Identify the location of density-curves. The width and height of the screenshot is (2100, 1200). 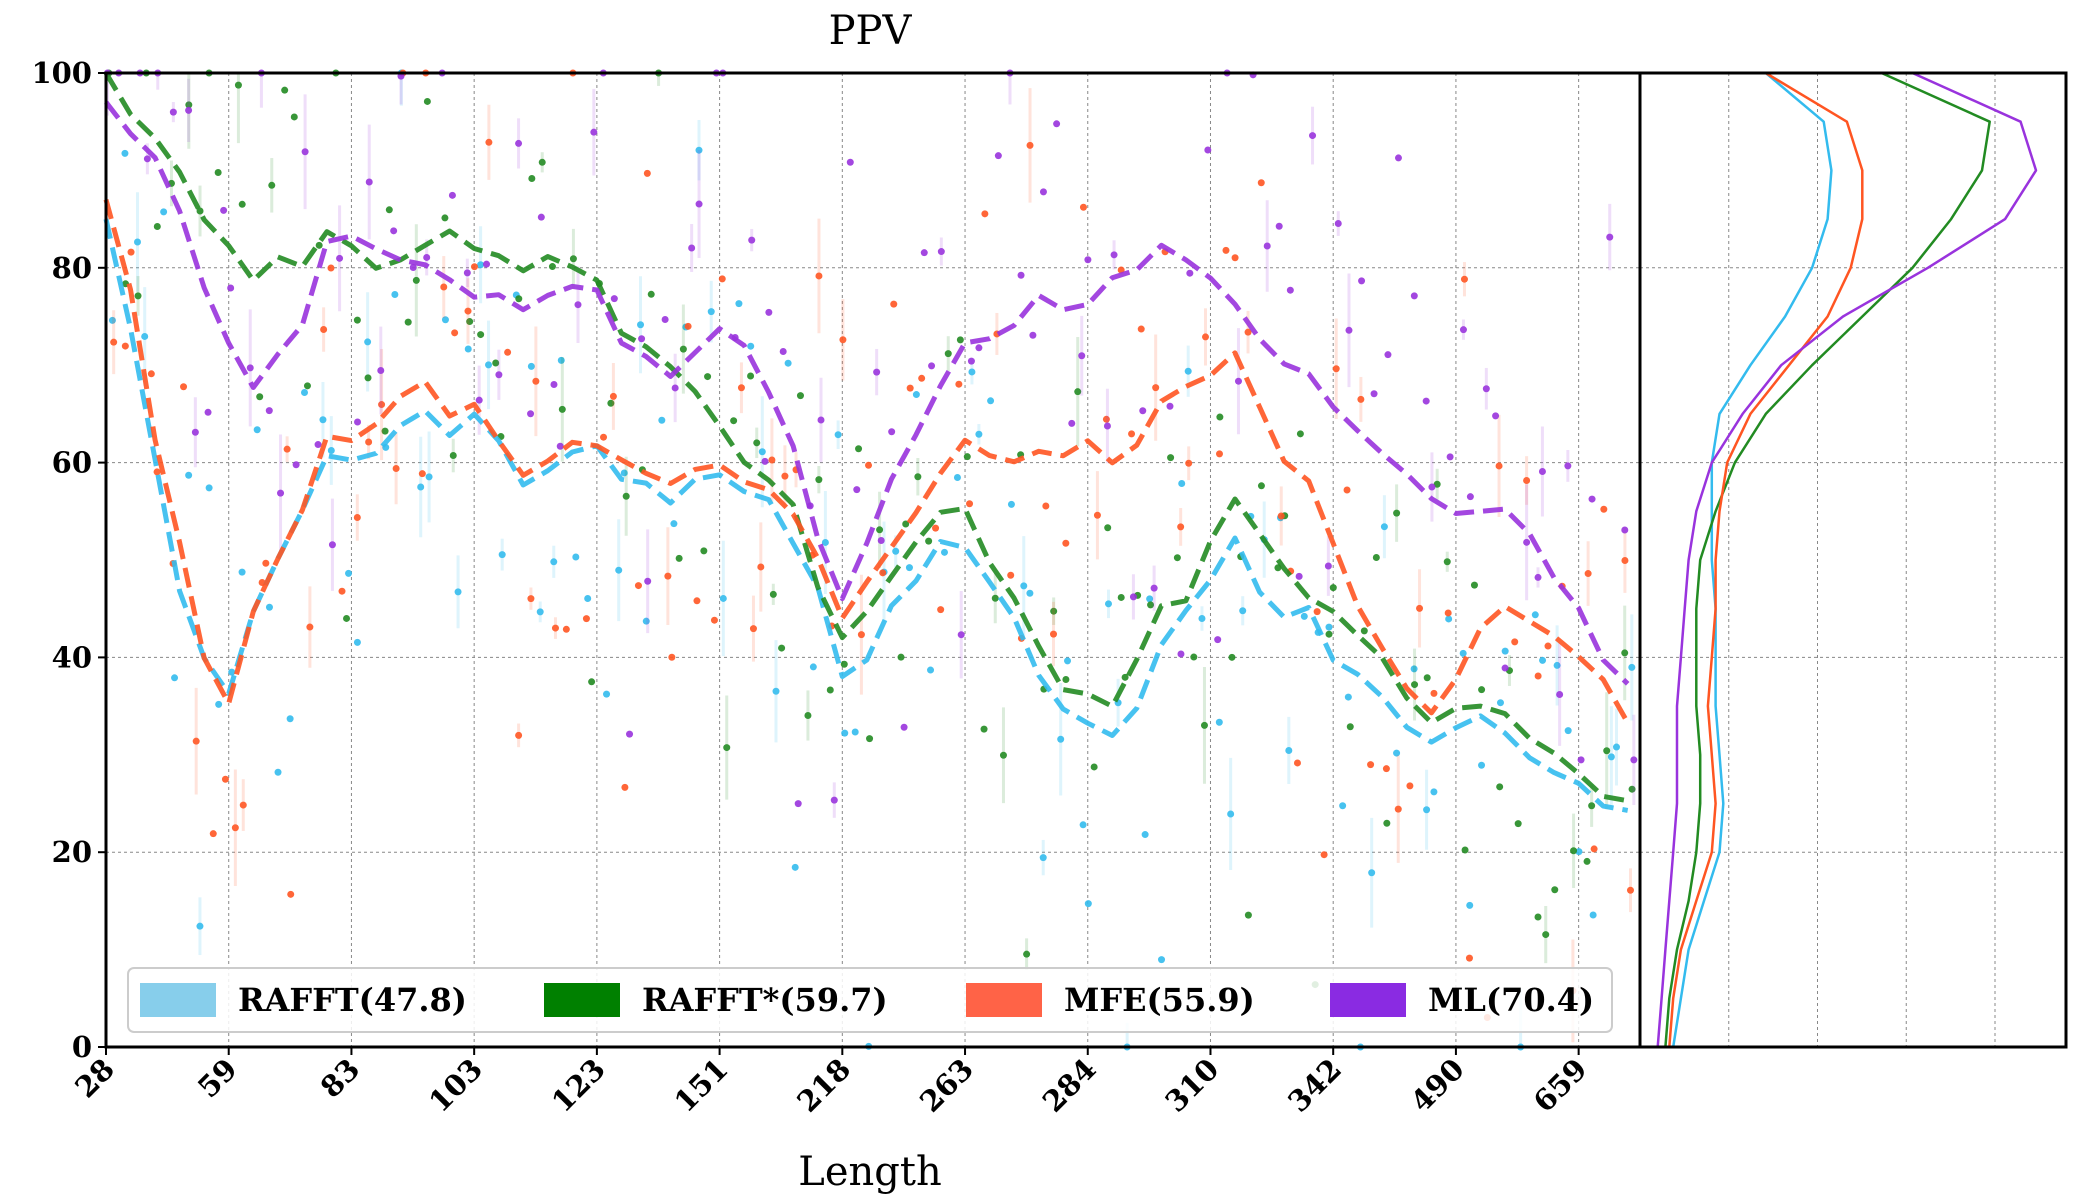
(1847, 559).